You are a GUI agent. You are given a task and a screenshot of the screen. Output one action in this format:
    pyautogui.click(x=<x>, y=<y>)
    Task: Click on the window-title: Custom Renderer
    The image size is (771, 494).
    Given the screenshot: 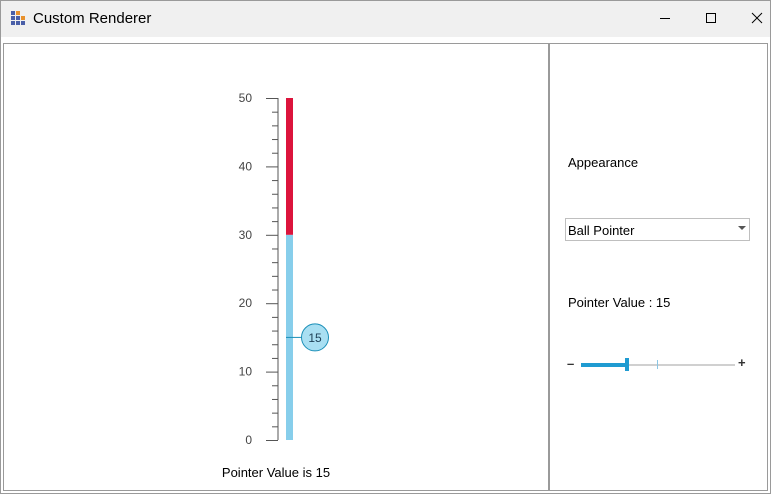 What is the action you would take?
    pyautogui.click(x=92, y=18)
    